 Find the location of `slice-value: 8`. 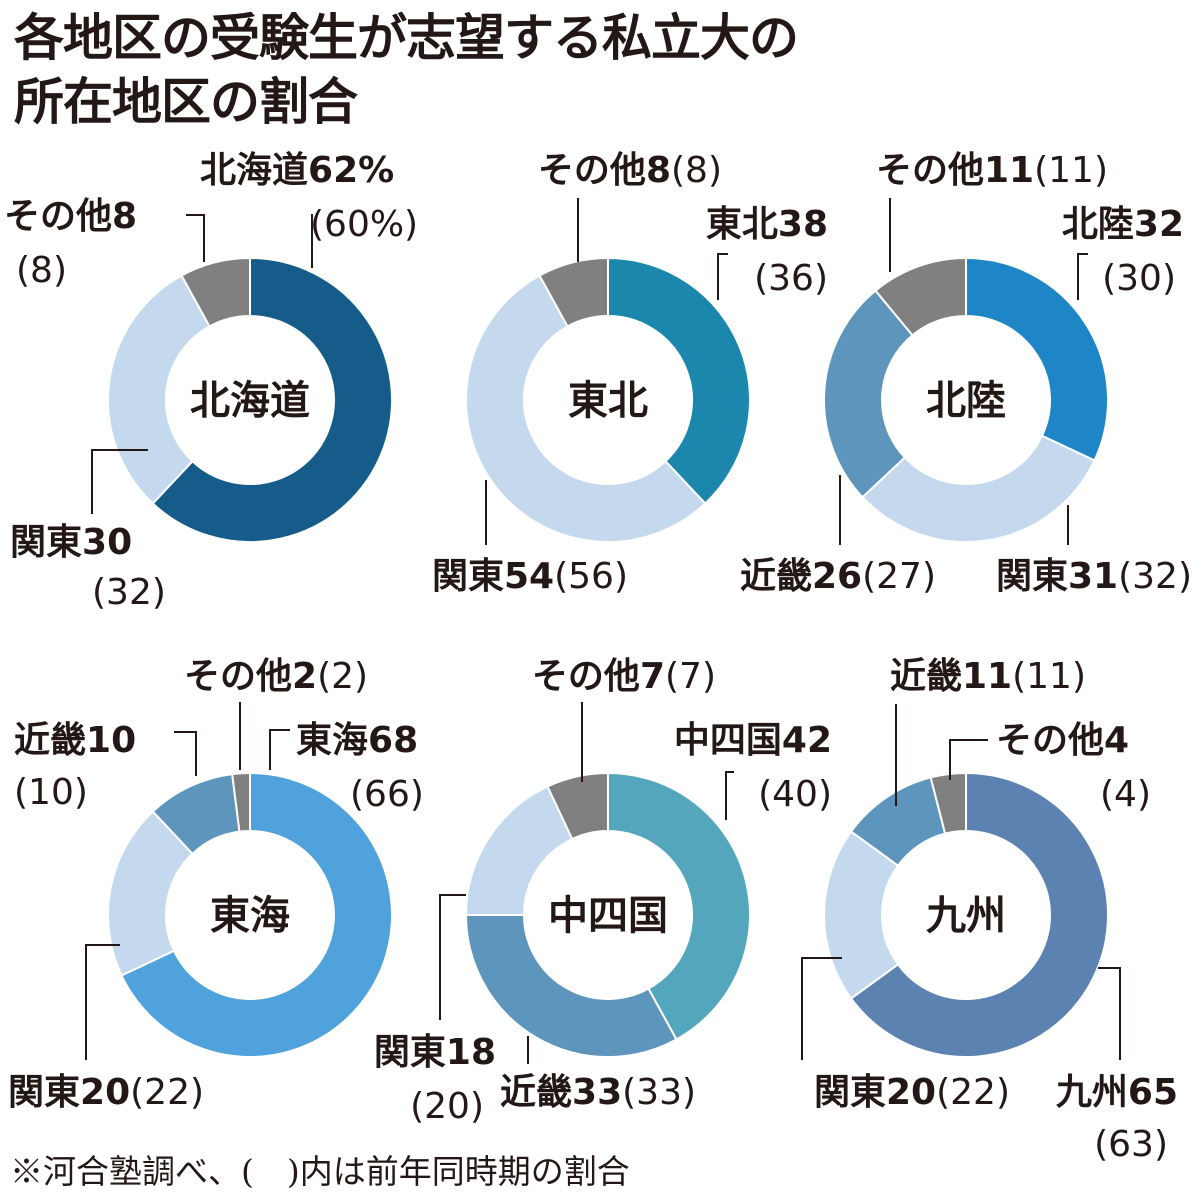

slice-value: 8 is located at coordinates (658, 170).